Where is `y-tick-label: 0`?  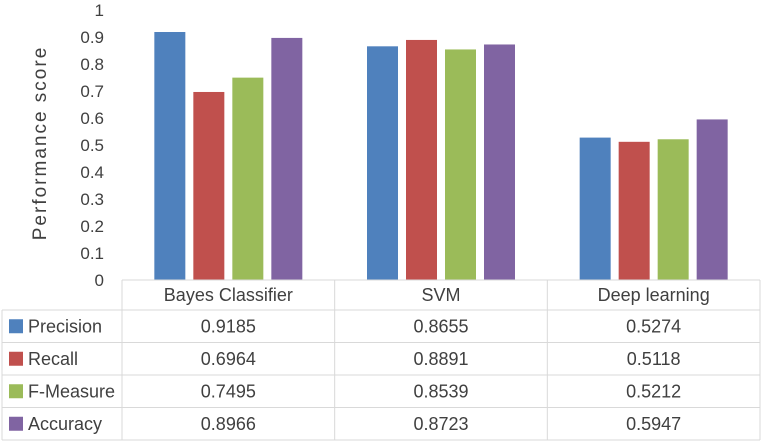 y-tick-label: 0 is located at coordinates (99, 280).